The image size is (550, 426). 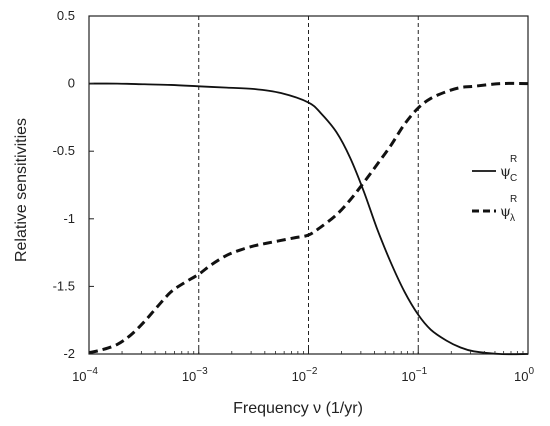 What do you see at coordinates (524, 375) in the screenshot?
I see `x-tick-label: 10⁰` at bounding box center [524, 375].